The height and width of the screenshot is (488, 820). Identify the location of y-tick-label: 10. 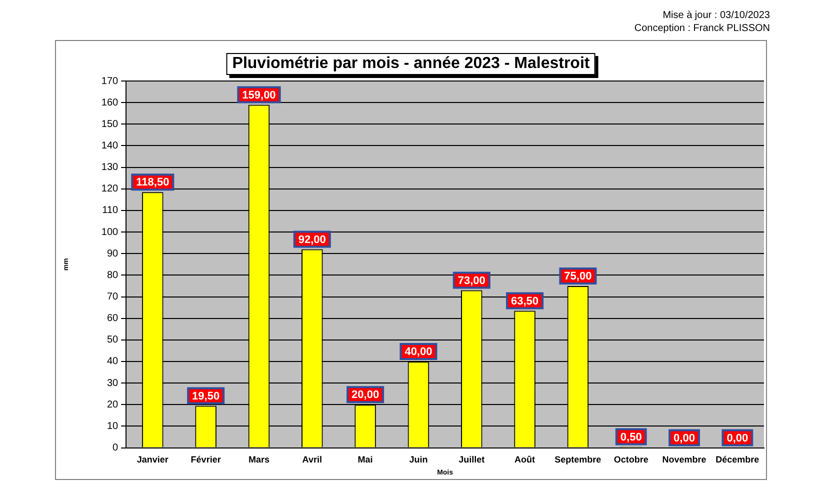
(112, 426).